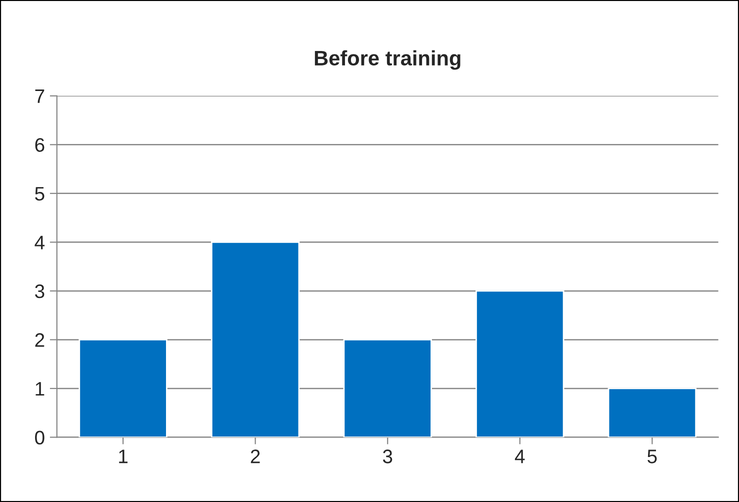 This screenshot has height=502, width=739. What do you see at coordinates (39, 194) in the screenshot?
I see `y-tick-label: 5` at bounding box center [39, 194].